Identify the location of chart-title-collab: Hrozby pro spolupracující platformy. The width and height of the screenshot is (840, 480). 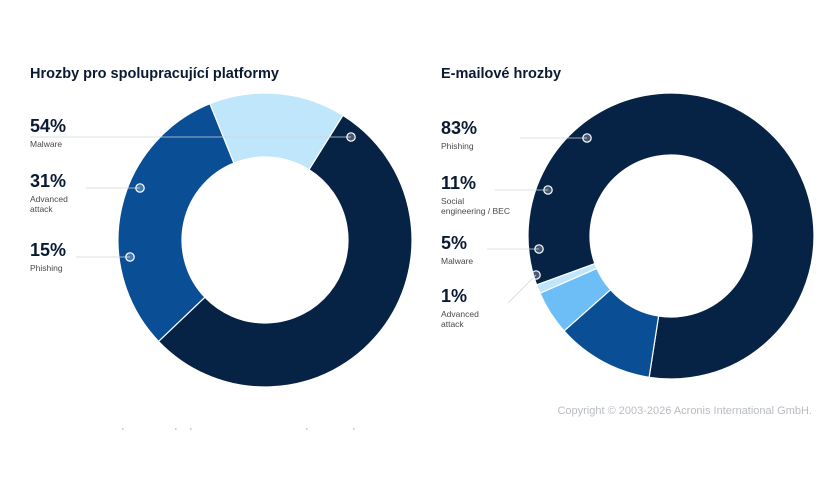
(154, 74).